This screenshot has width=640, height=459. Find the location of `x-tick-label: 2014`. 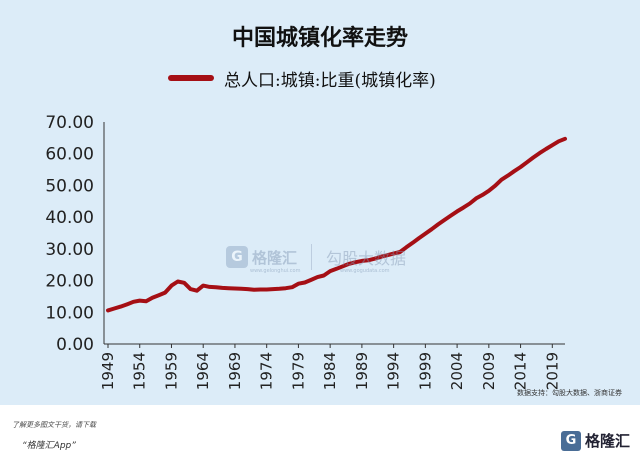

x-tick-label: 2014 is located at coordinates (521, 371).